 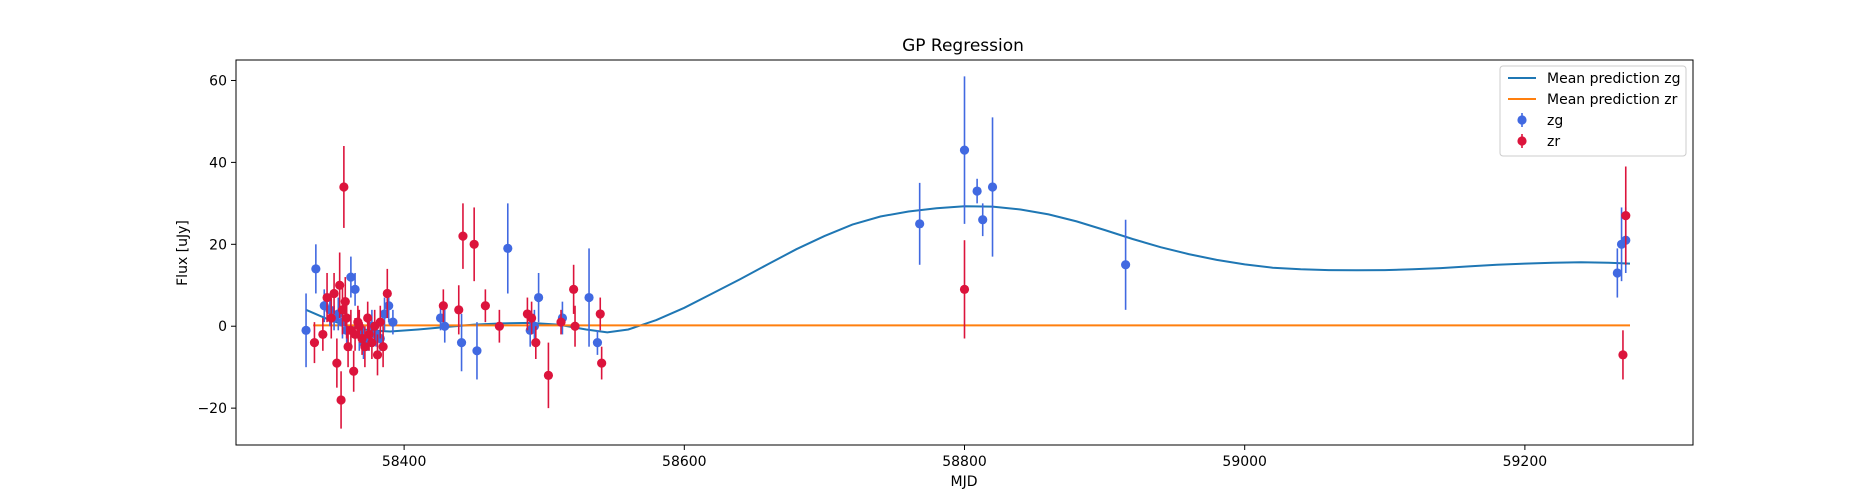 I want to click on x-tick-label: 59000, so click(x=1244, y=462).